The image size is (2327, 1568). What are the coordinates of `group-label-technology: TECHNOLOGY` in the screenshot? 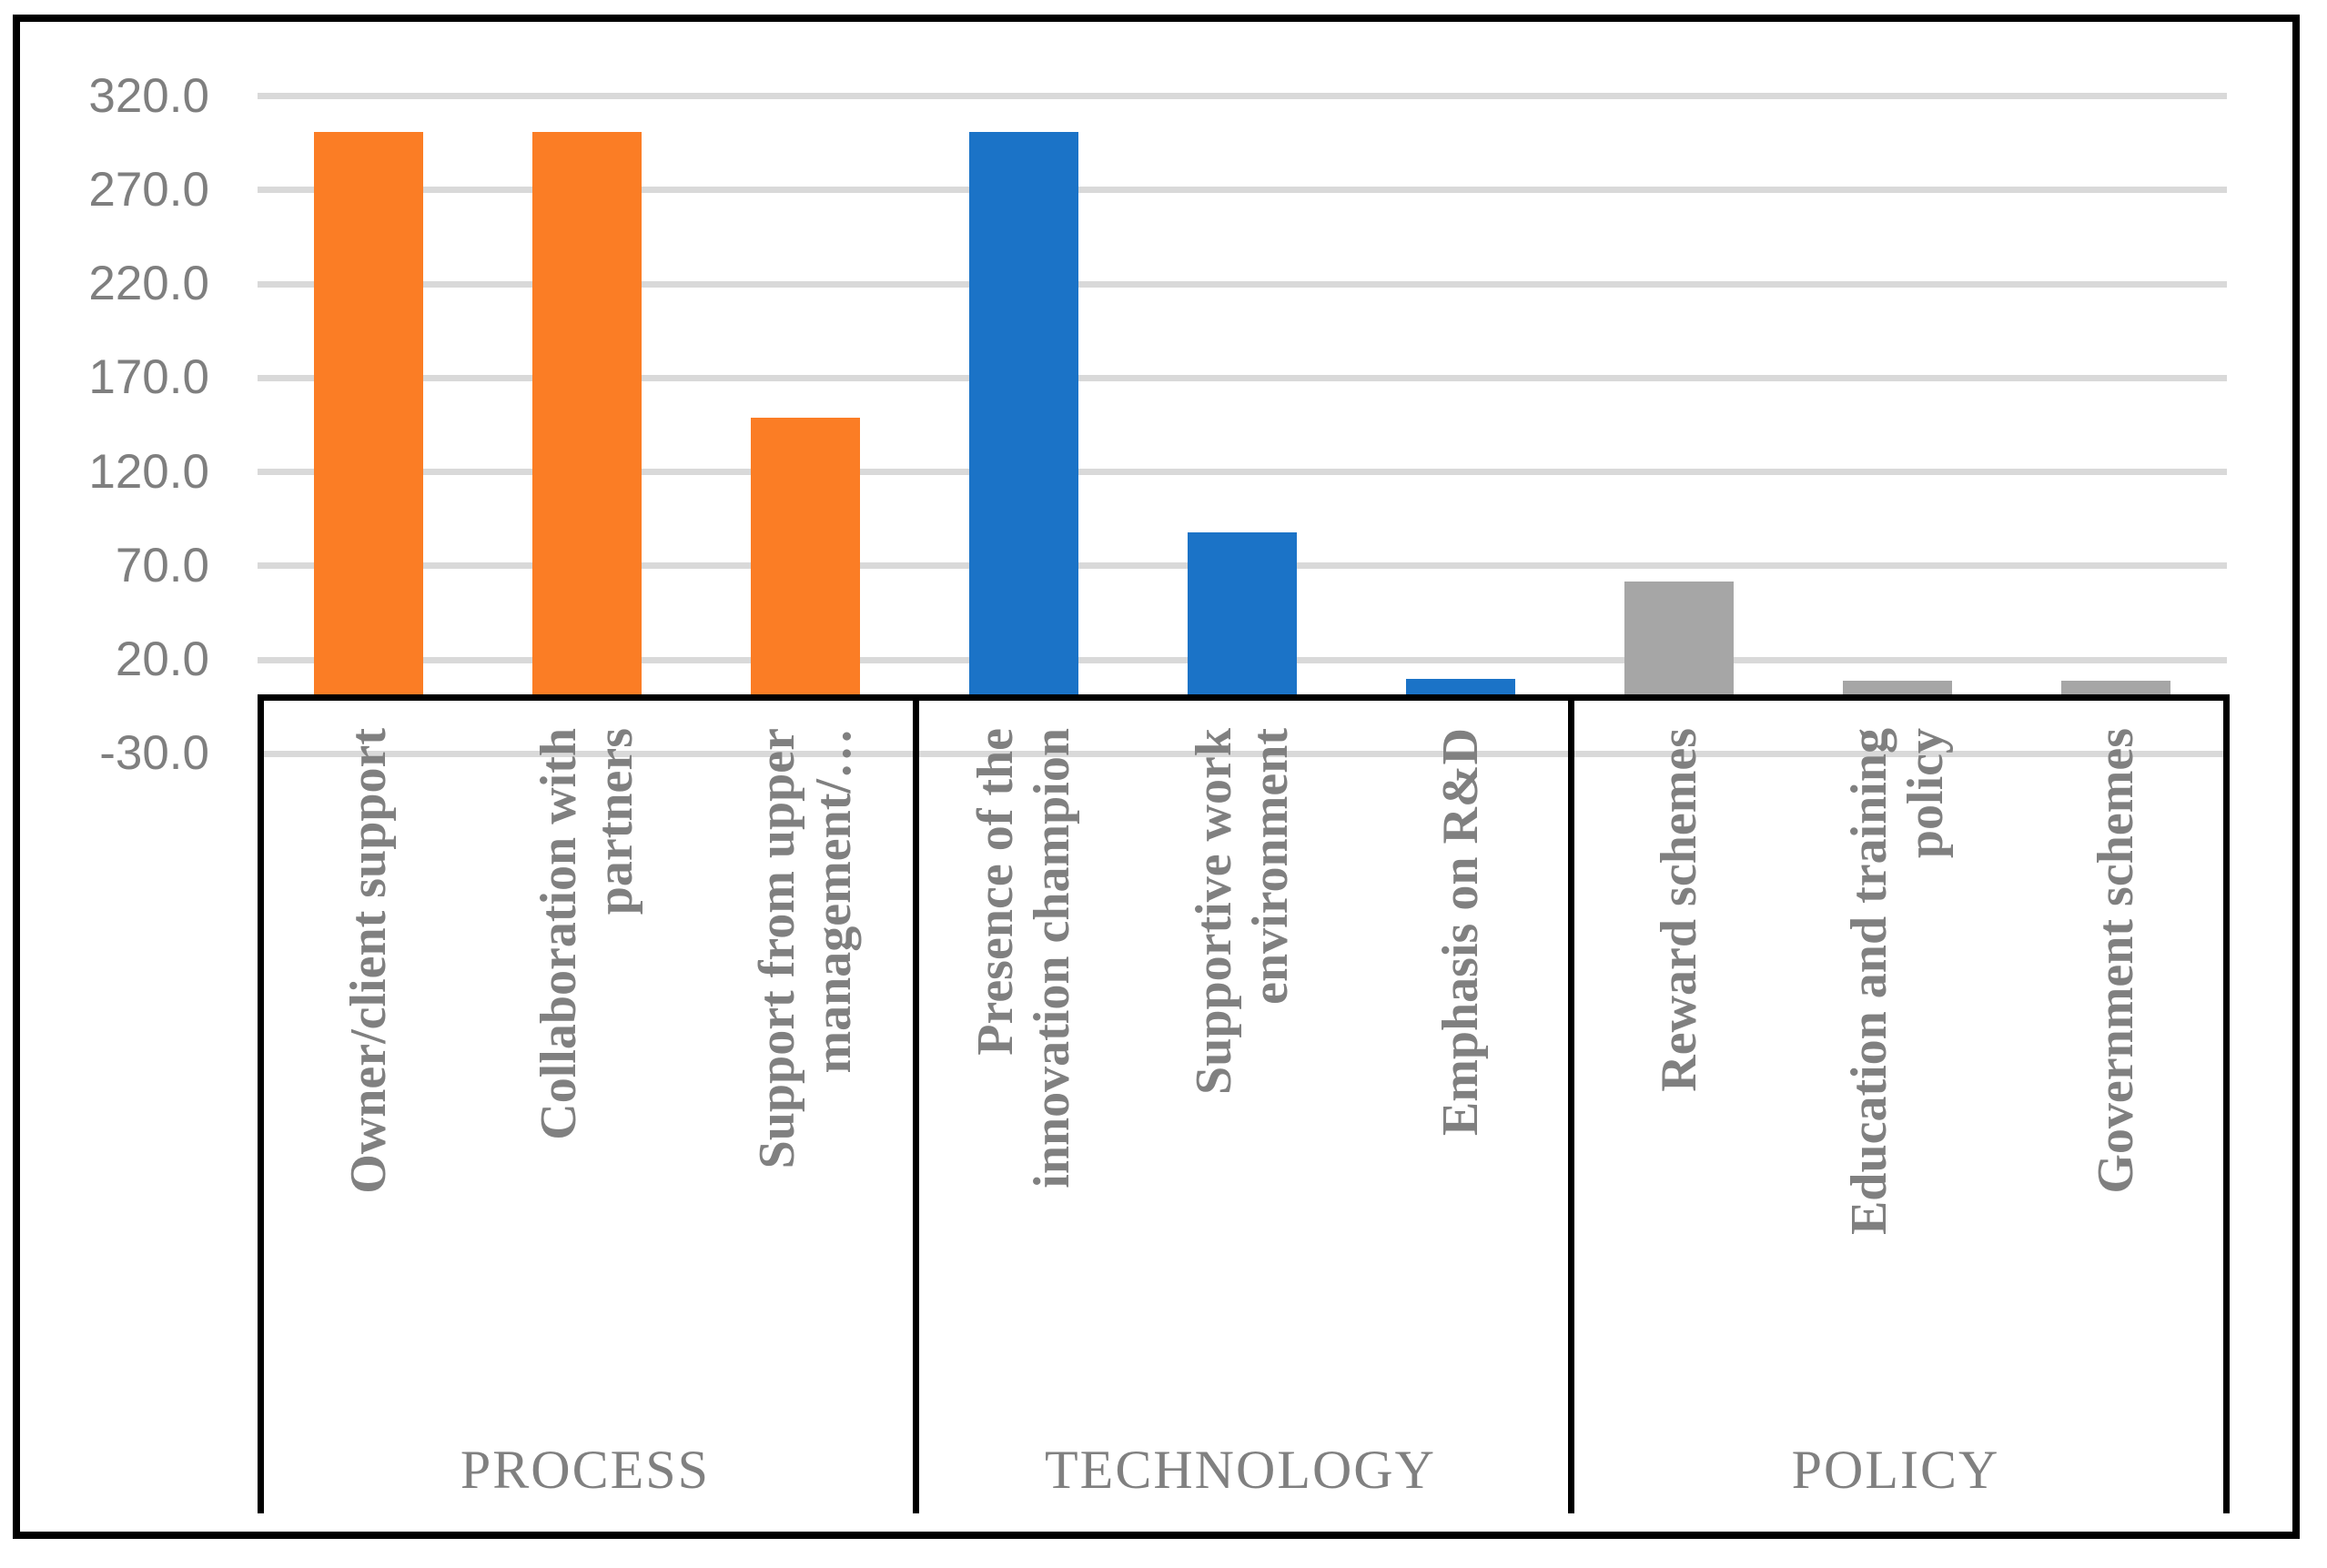 It's located at (1240, 1470).